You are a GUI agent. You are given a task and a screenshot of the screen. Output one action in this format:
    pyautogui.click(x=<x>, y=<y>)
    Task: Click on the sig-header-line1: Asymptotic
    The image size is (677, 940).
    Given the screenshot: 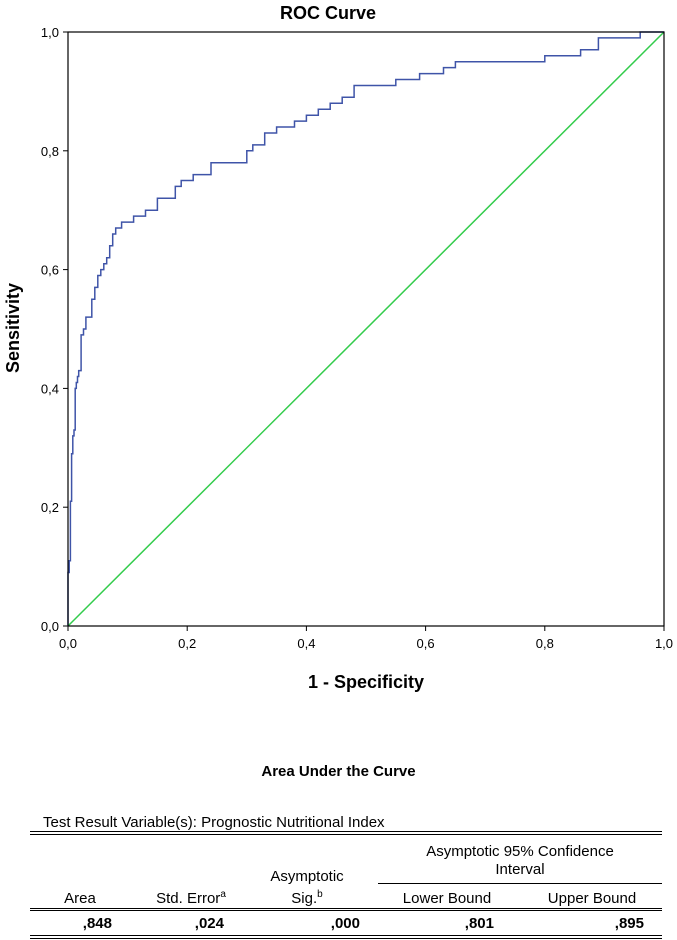 What is the action you would take?
    pyautogui.click(x=307, y=876)
    